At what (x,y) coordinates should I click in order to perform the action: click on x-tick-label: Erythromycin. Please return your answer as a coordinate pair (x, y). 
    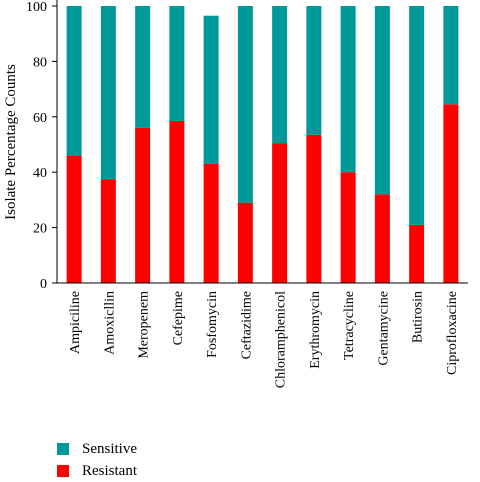
    Looking at the image, I should click on (315, 330).